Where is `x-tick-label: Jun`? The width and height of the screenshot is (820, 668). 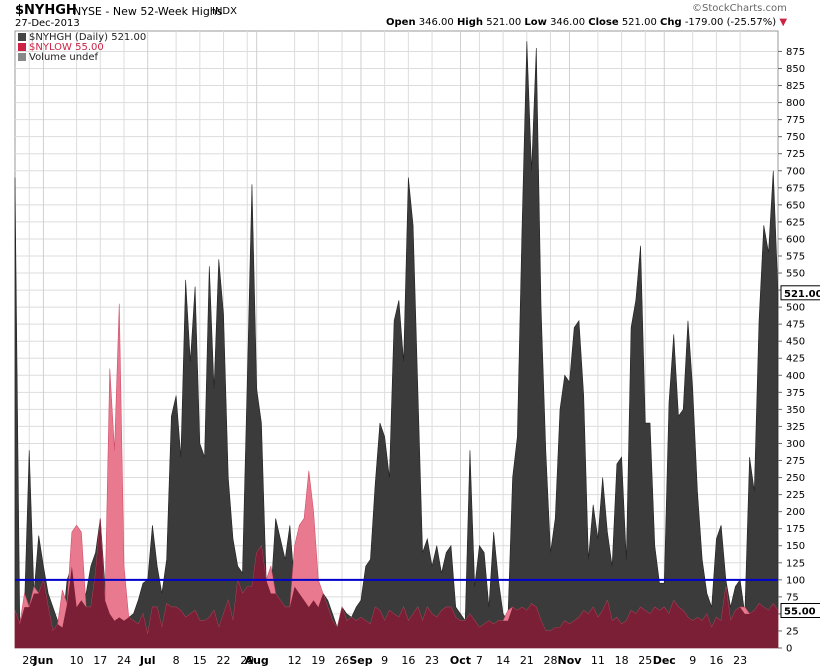 x-tick-label: Jun is located at coordinates (43, 660).